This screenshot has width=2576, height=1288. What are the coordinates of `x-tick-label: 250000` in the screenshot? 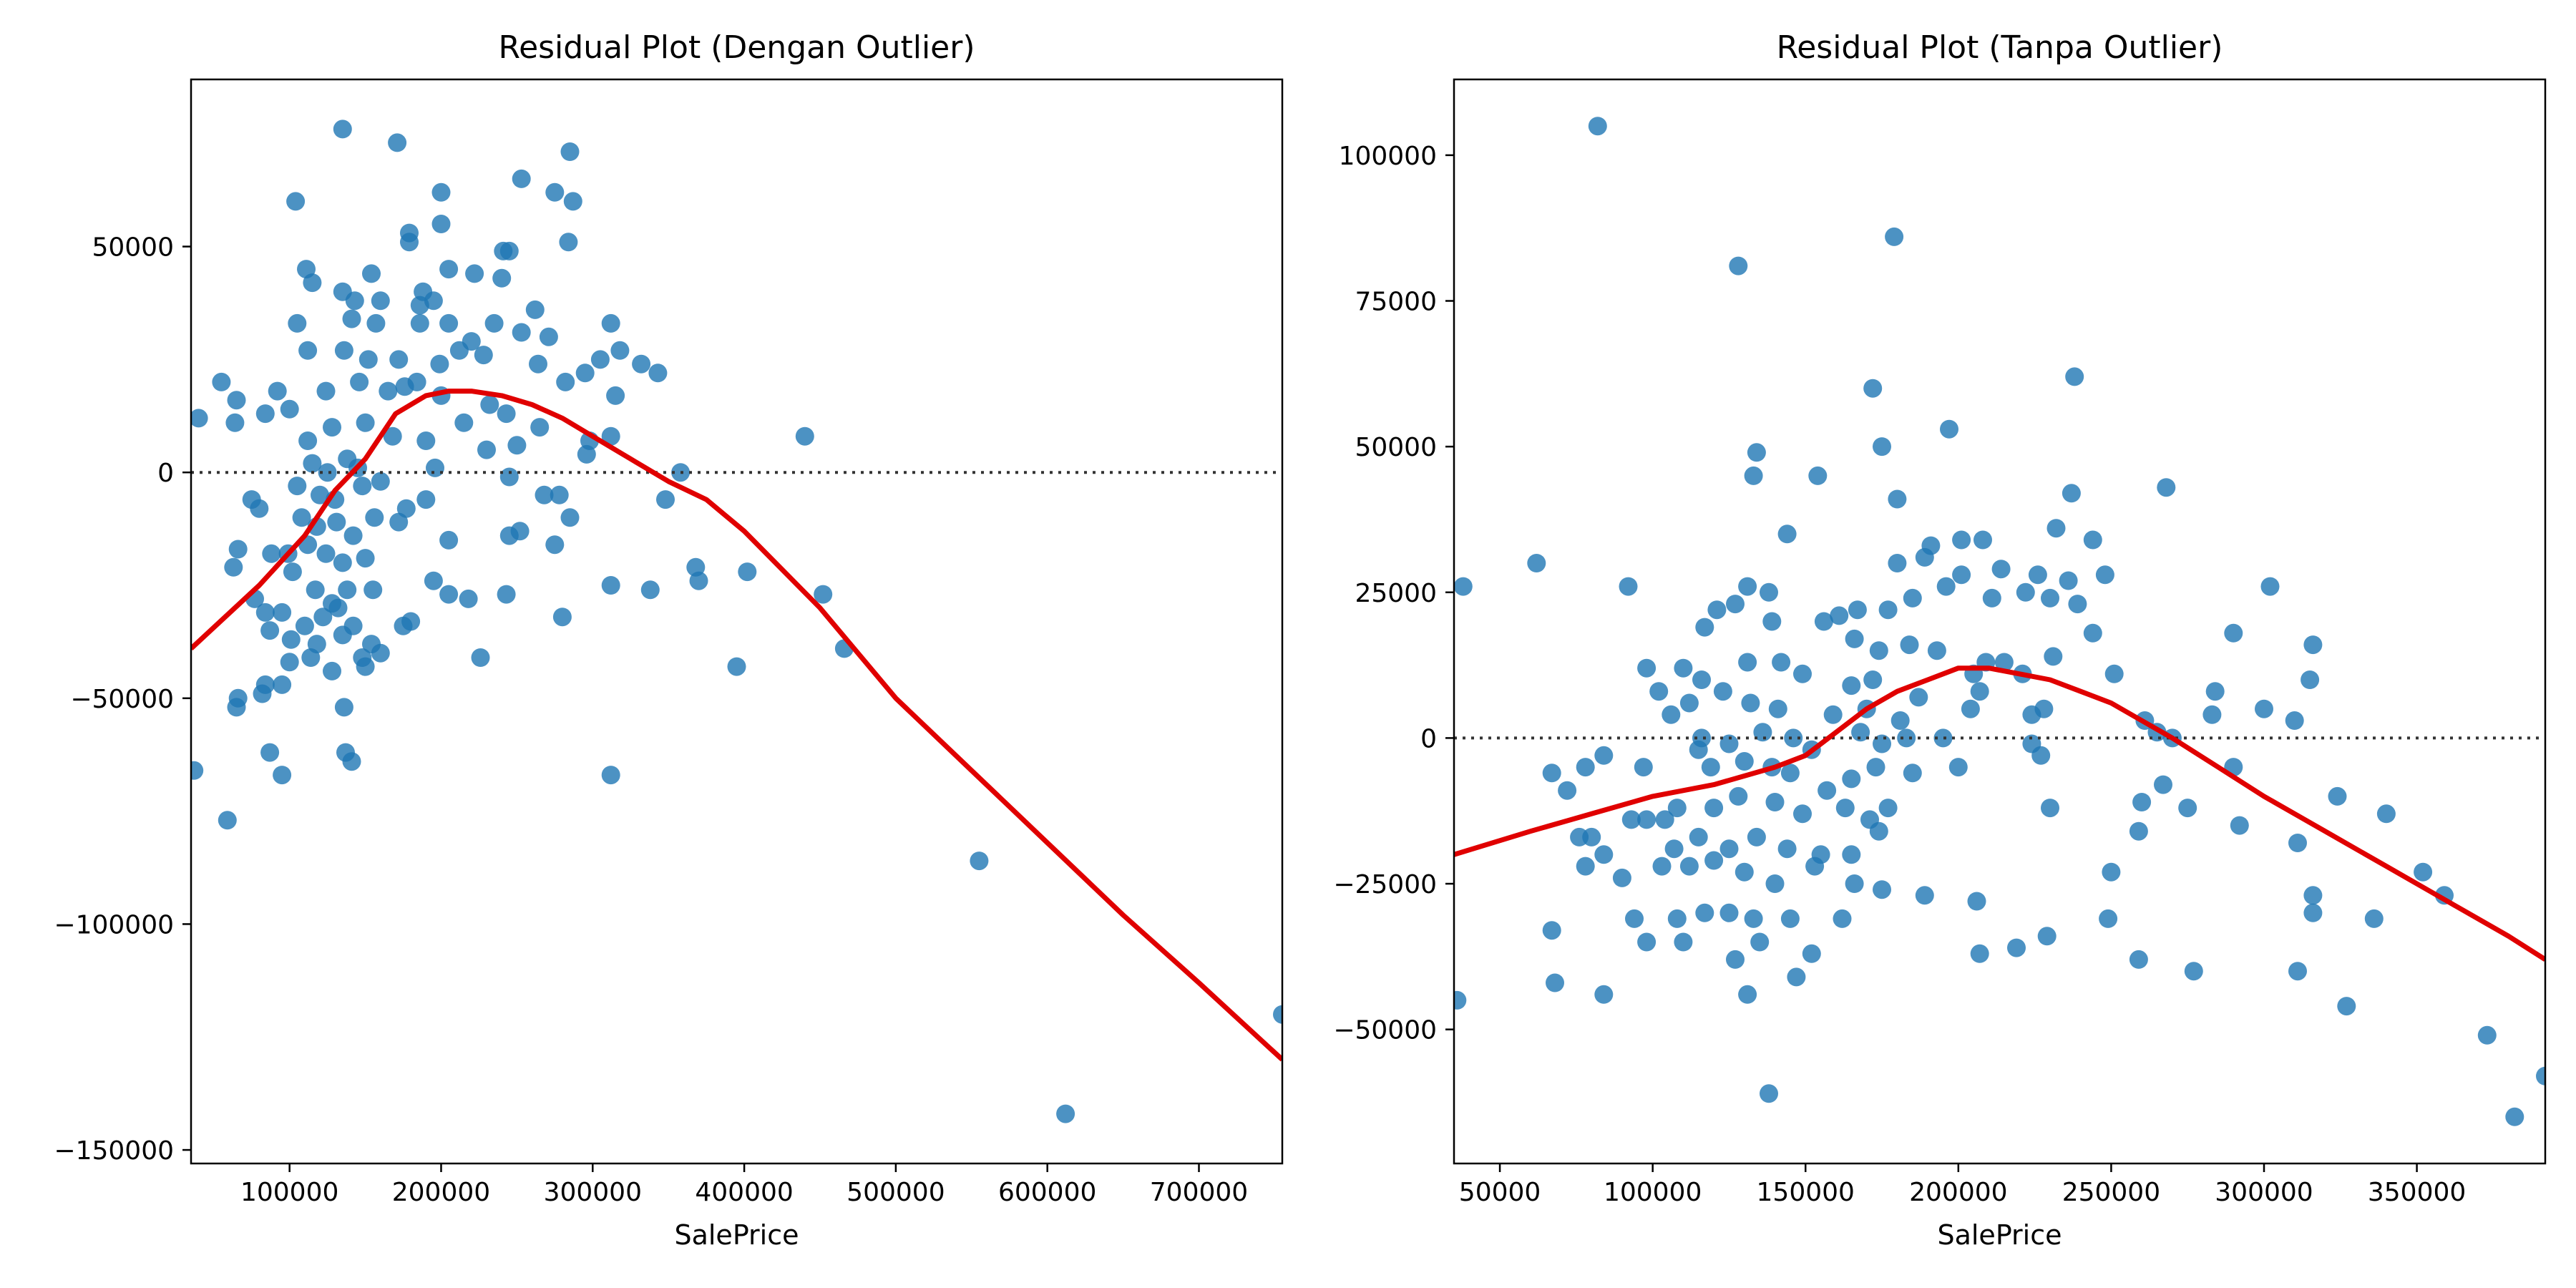 It's located at (2111, 1192).